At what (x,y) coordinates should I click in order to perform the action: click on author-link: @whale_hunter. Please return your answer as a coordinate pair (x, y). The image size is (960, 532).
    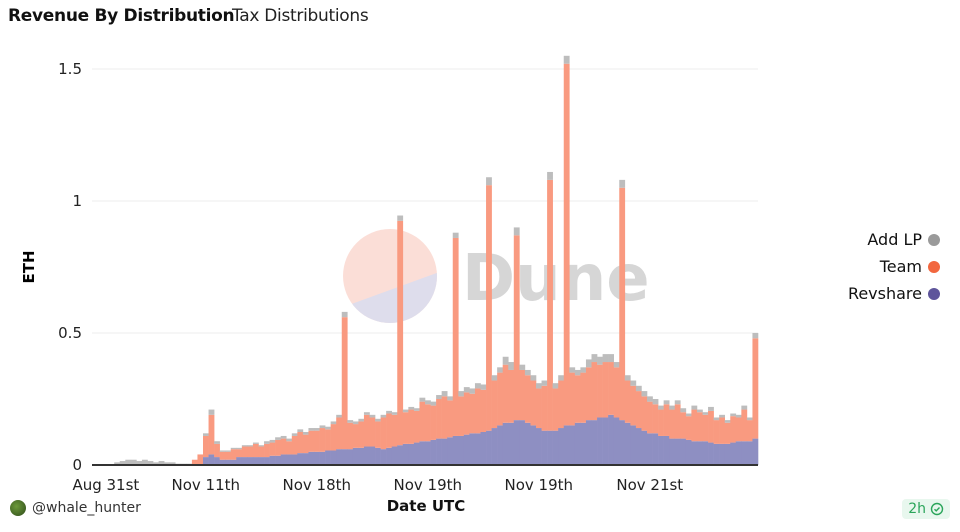
    Looking at the image, I should click on (75, 508).